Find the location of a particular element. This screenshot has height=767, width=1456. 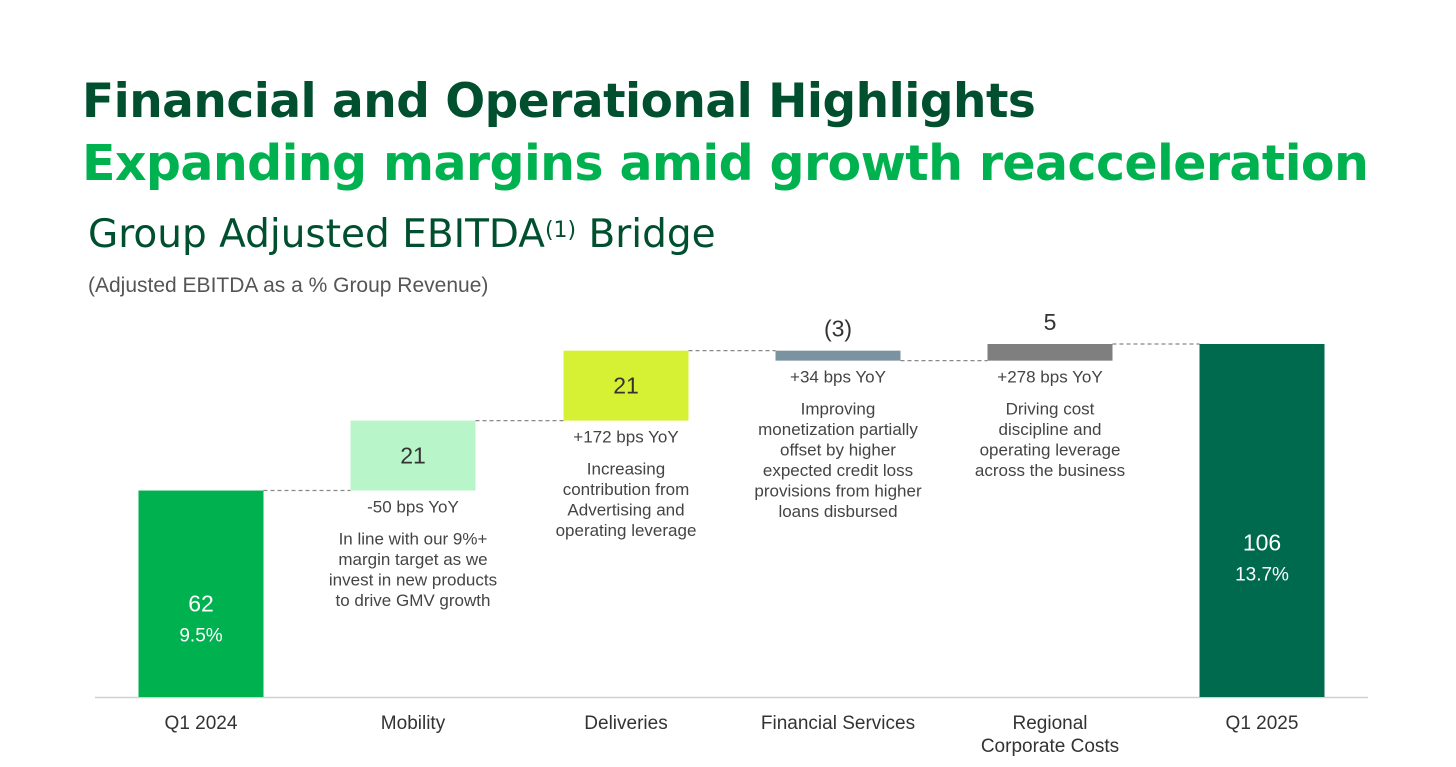

chart-title-footnote: (1) is located at coordinates (560, 230).